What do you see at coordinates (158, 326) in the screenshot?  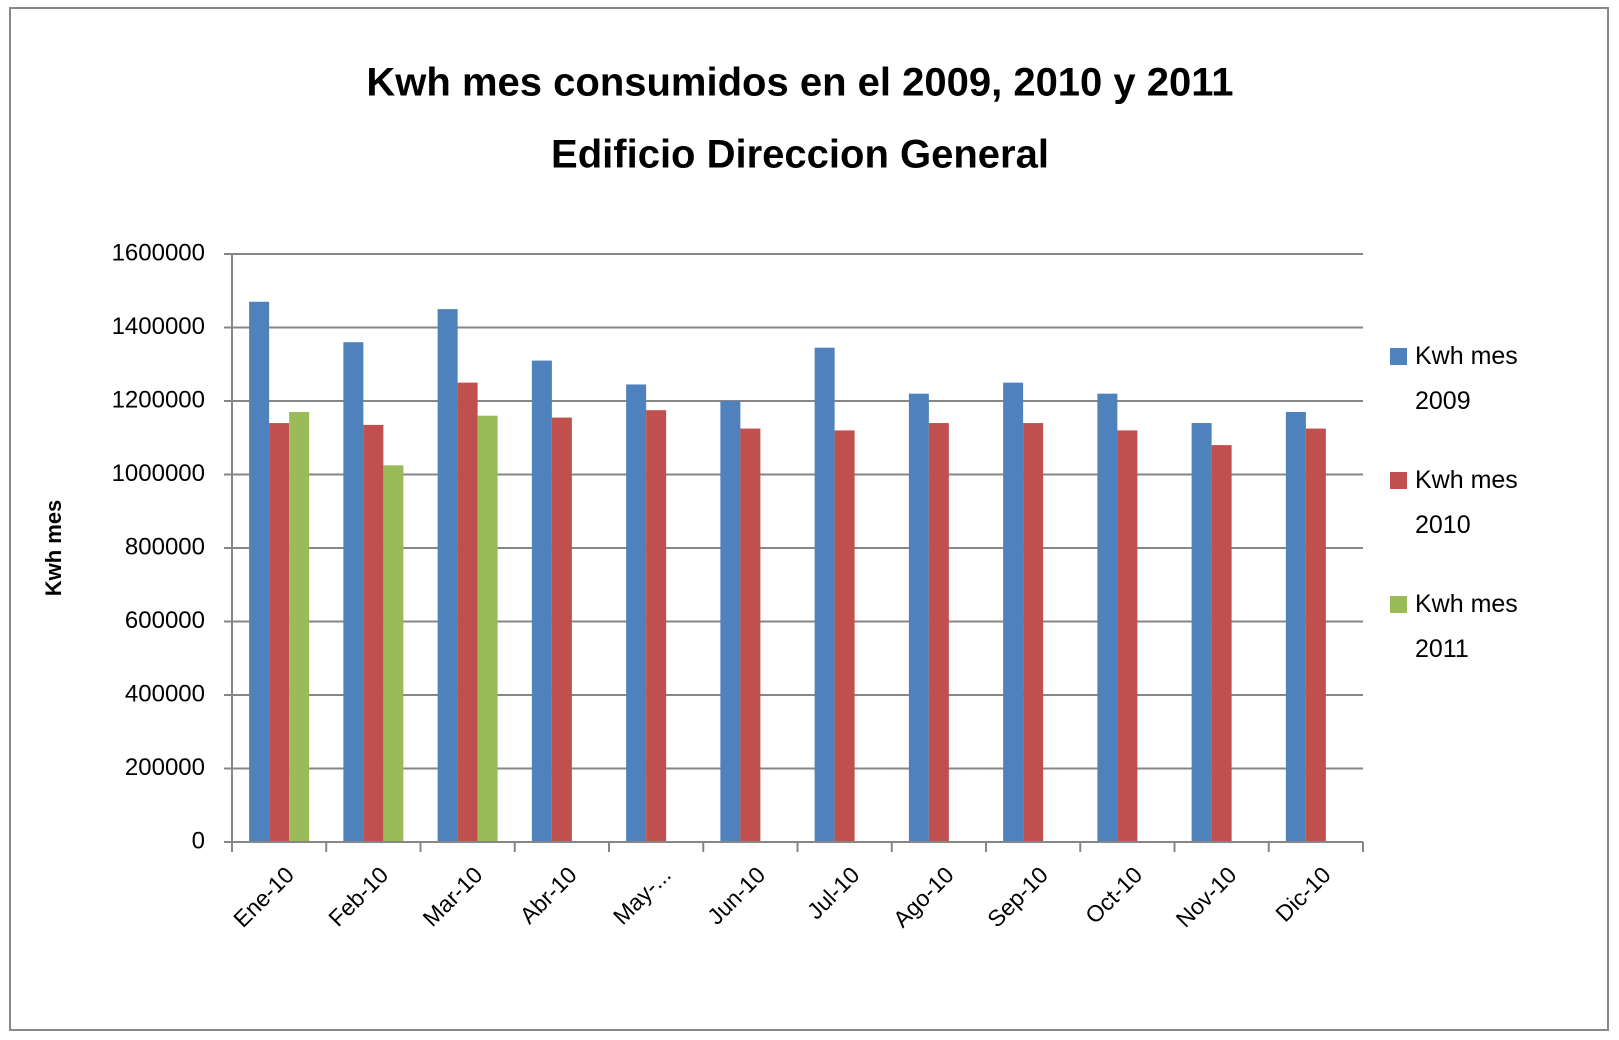 I see `y-tick-label: 1400000` at bounding box center [158, 326].